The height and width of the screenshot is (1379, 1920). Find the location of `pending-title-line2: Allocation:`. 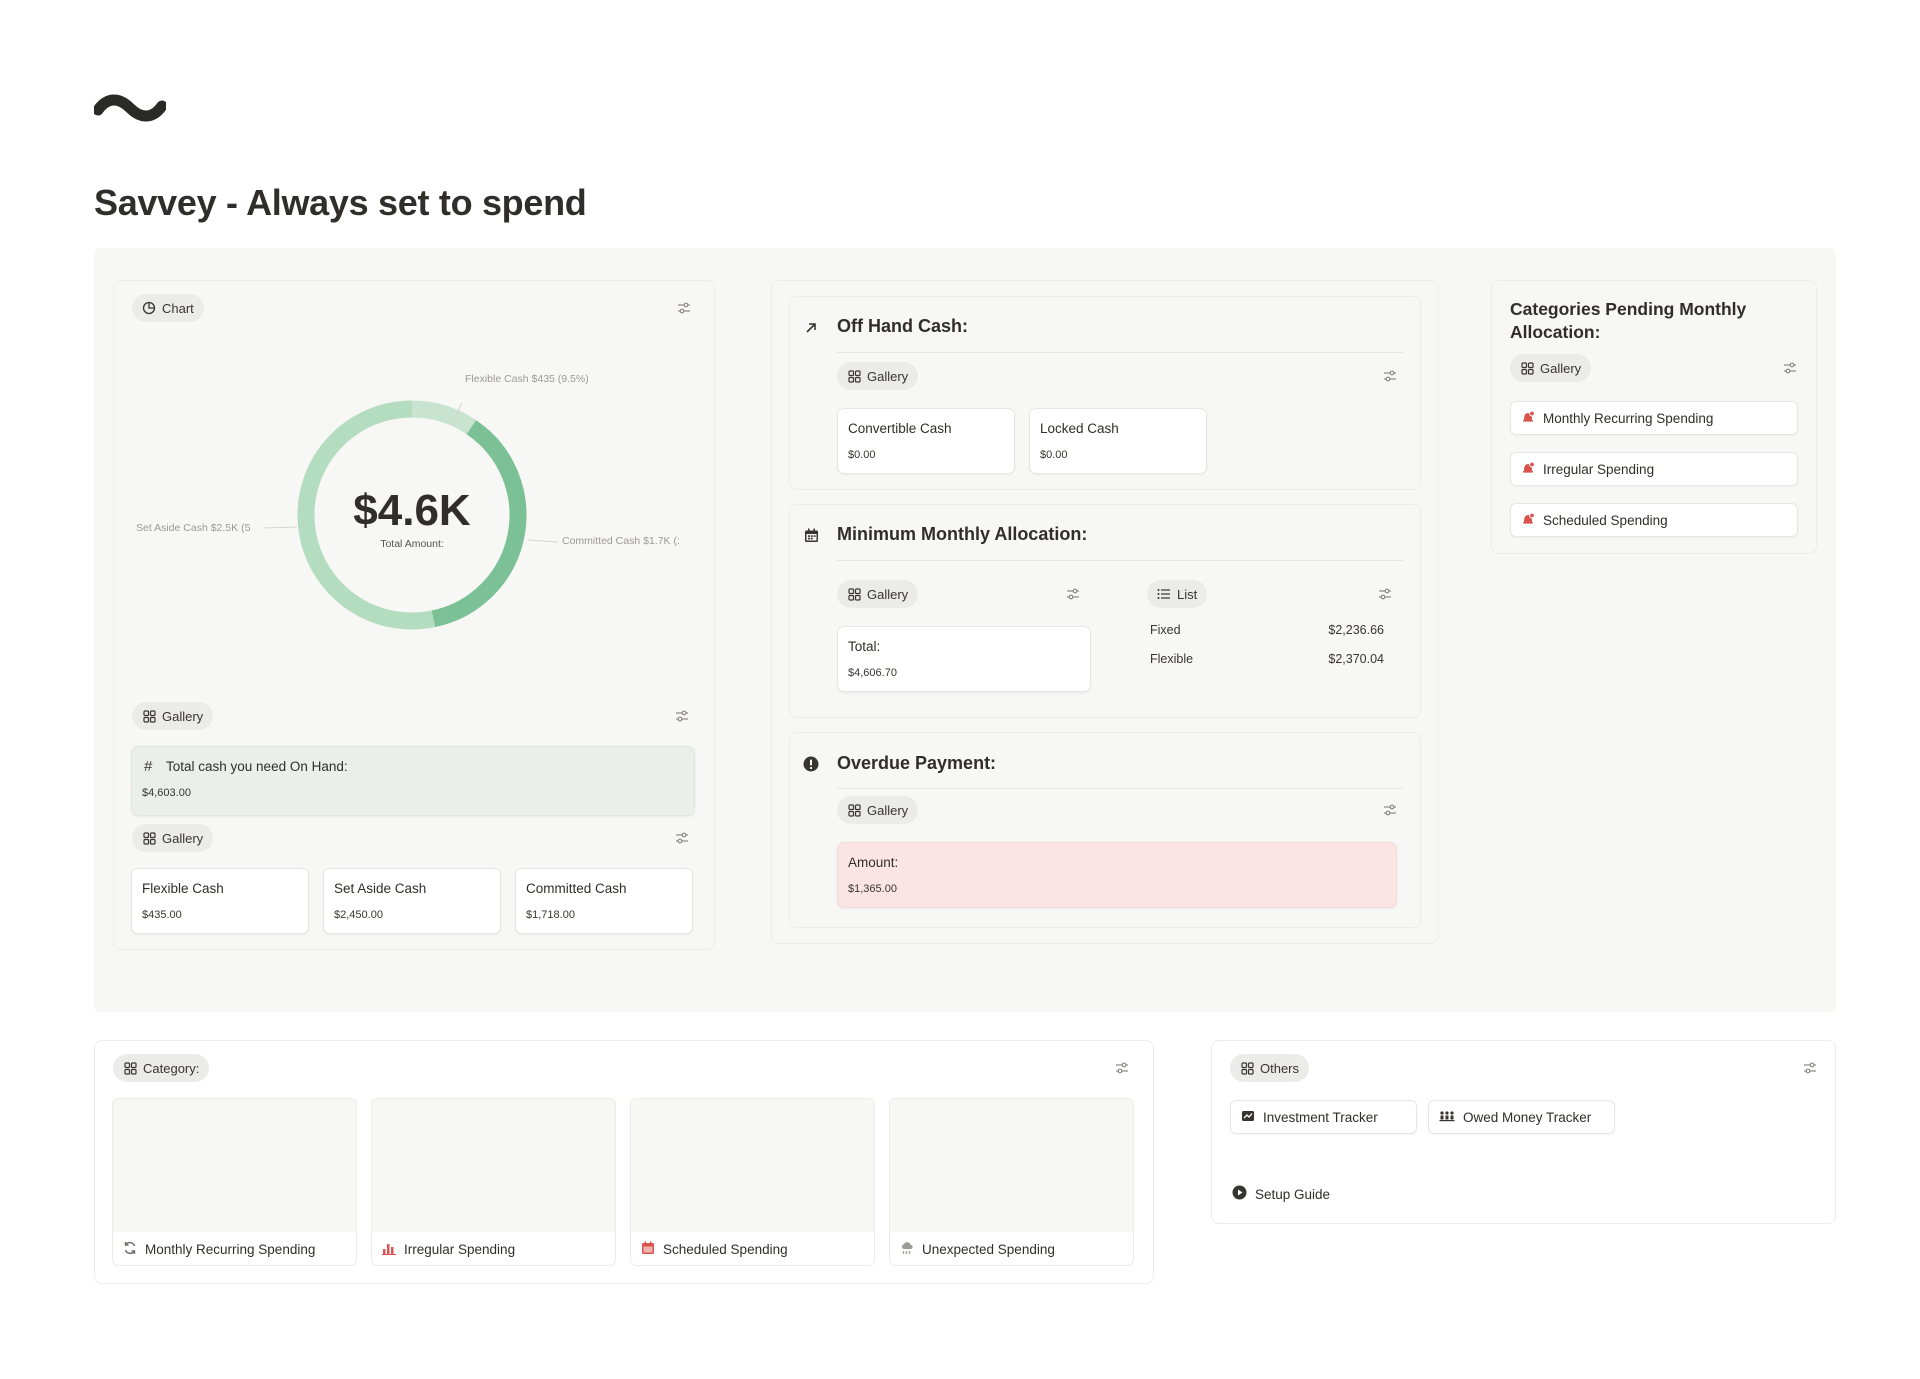

pending-title-line2: Allocation: is located at coordinates (1555, 332).